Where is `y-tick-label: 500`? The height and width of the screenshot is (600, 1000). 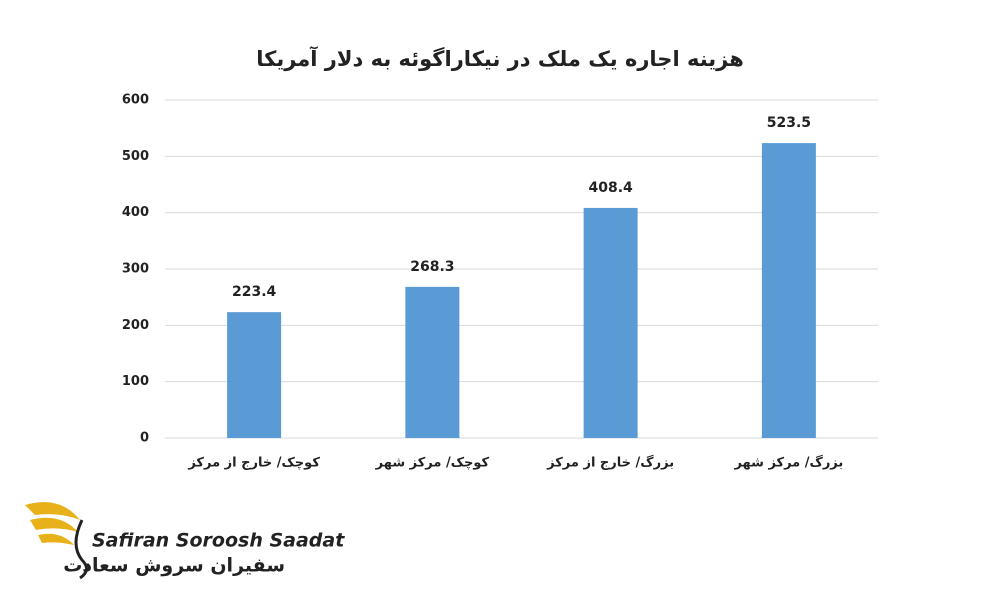 y-tick-label: 500 is located at coordinates (135, 156).